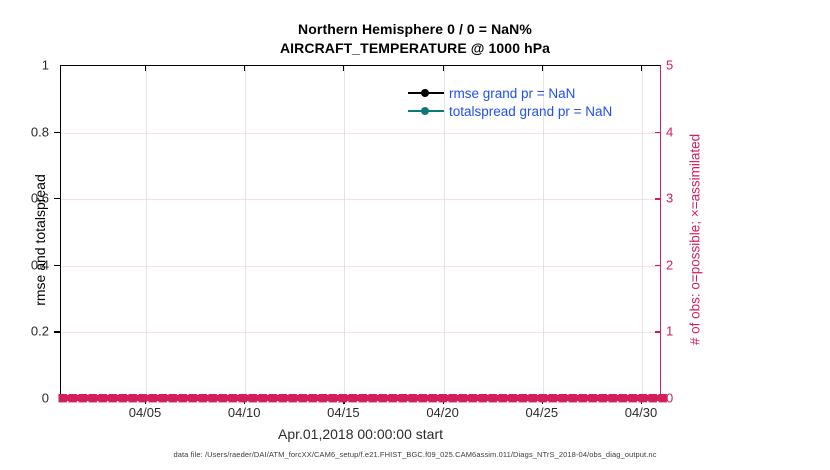  Describe the element at coordinates (426, 111) in the screenshot. I see `legend-line-marker-totalspread-icon` at that location.